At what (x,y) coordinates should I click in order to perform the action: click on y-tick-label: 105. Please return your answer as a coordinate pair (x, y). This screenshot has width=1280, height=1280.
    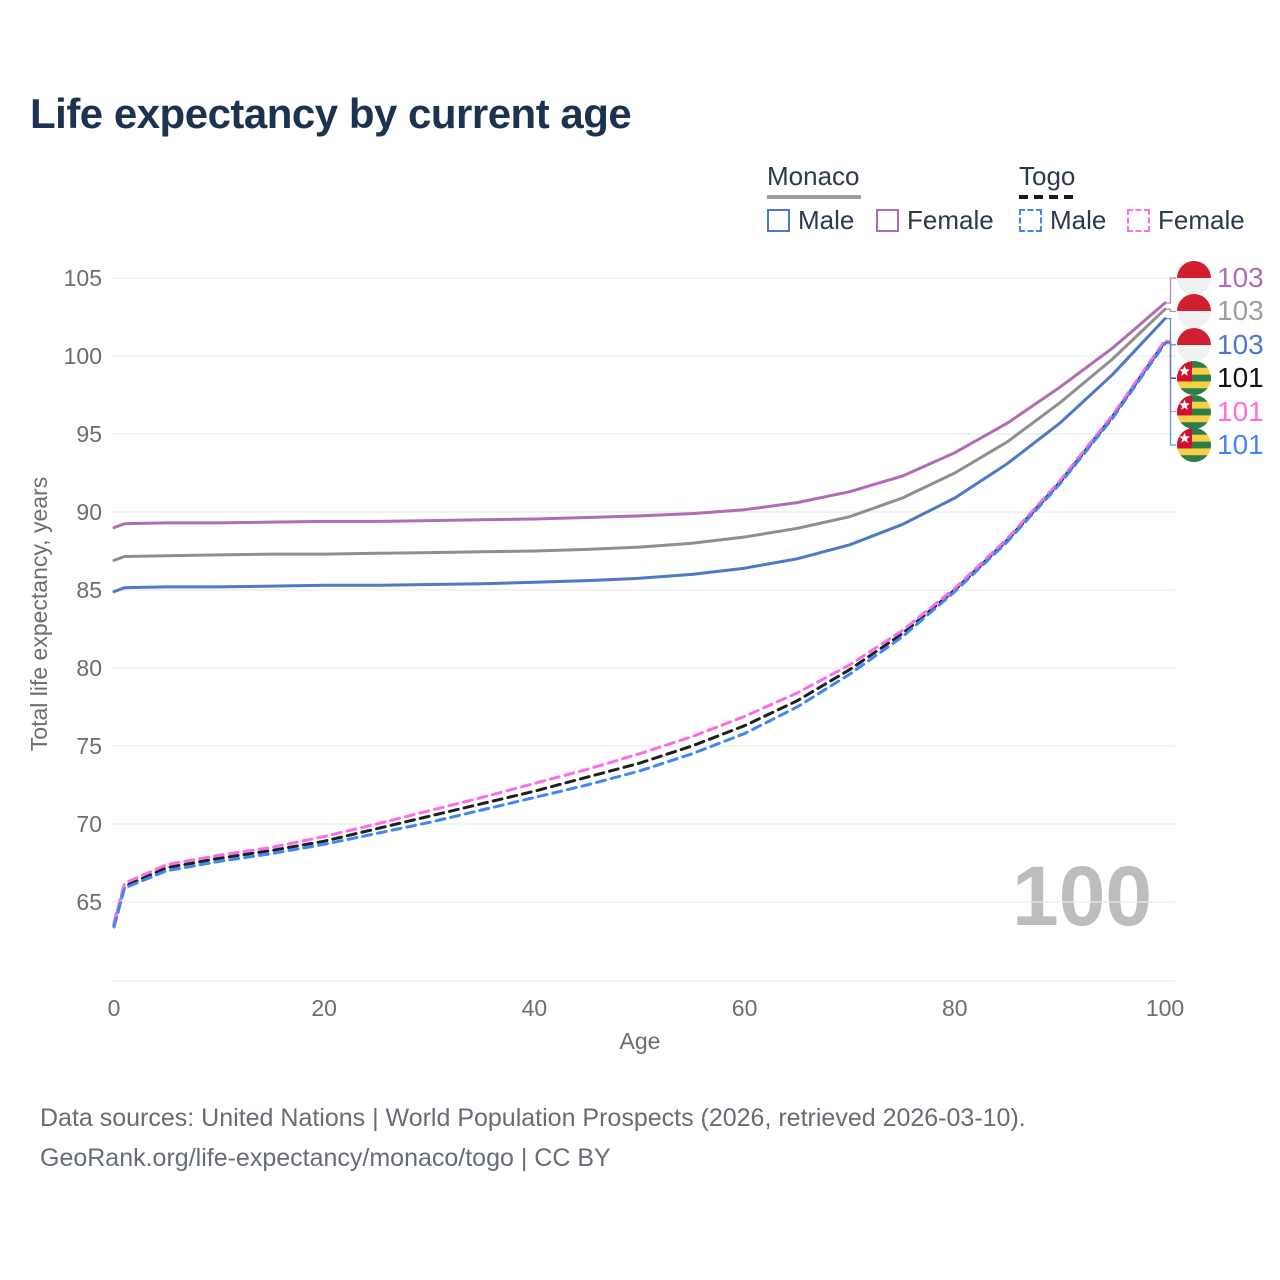
    Looking at the image, I should click on (83, 278).